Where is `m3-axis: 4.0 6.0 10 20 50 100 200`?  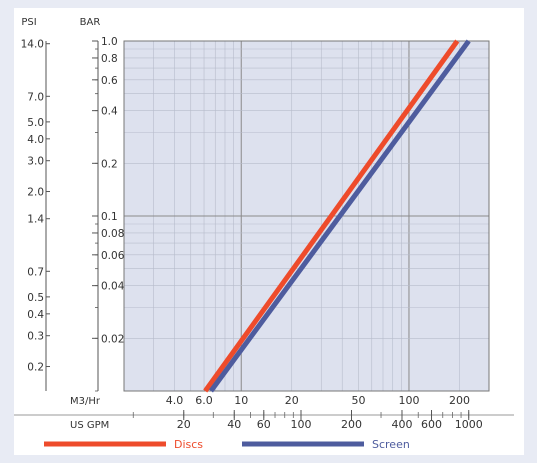 m3-axis: 4.0 6.0 10 20 50 100 200 is located at coordinates (318, 400).